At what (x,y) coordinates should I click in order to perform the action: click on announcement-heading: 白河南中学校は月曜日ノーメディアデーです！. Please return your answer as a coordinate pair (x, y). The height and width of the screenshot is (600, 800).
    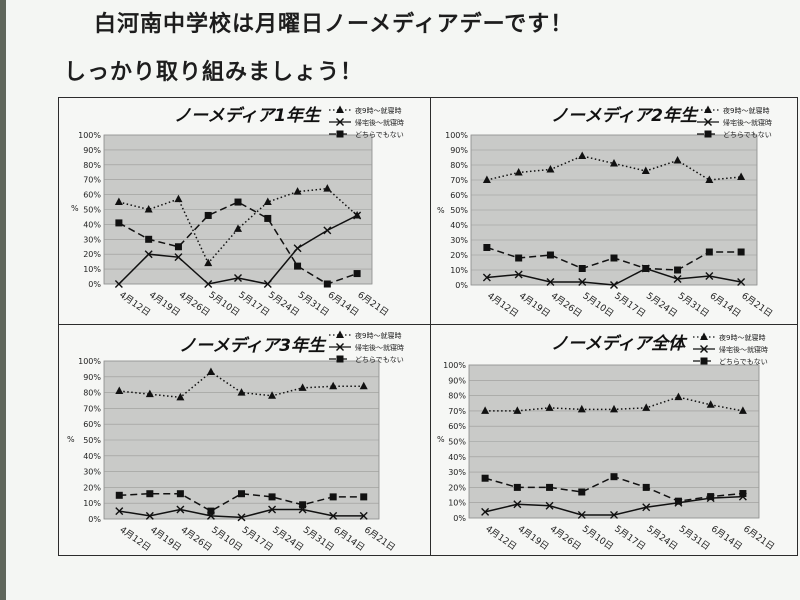
    Looking at the image, I should click on (334, 24).